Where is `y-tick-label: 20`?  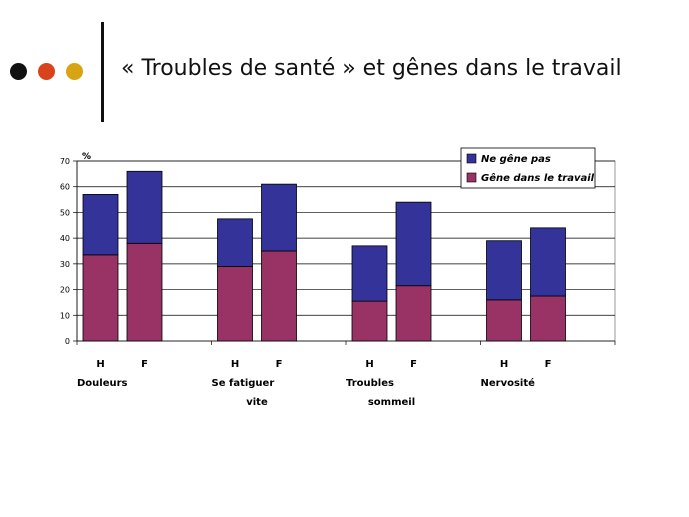
y-tick-label: 20 is located at coordinates (65, 290).